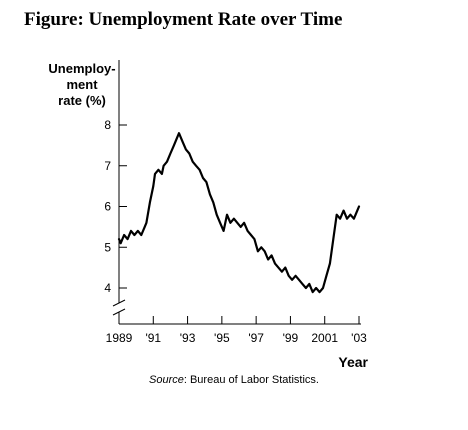  I want to click on x-tick-label: '03, so click(359, 338).